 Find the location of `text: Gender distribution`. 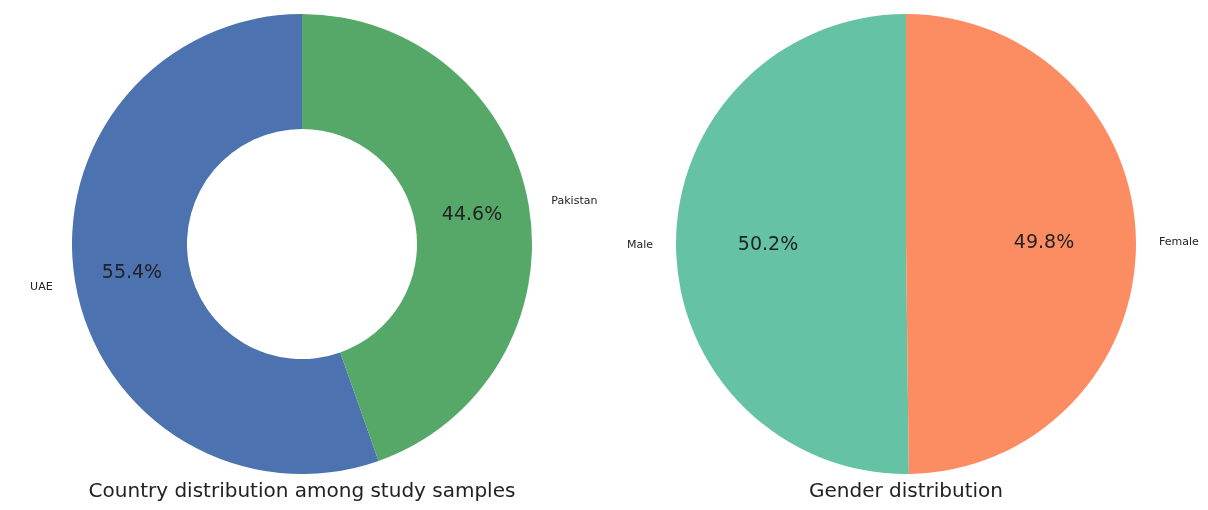

text: Gender distribution is located at coordinates (906, 490).